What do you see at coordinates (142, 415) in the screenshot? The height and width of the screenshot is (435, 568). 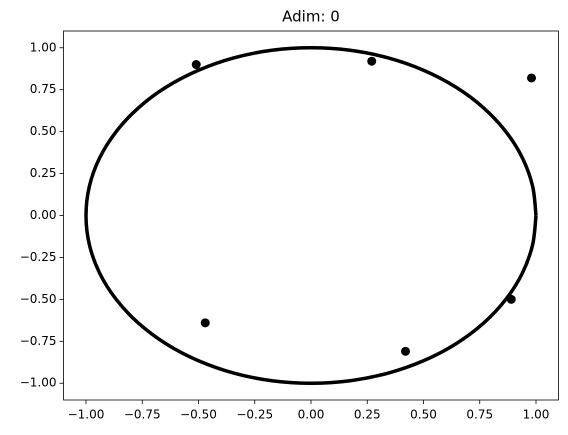 I see `x-tick-label: −0.75` at bounding box center [142, 415].